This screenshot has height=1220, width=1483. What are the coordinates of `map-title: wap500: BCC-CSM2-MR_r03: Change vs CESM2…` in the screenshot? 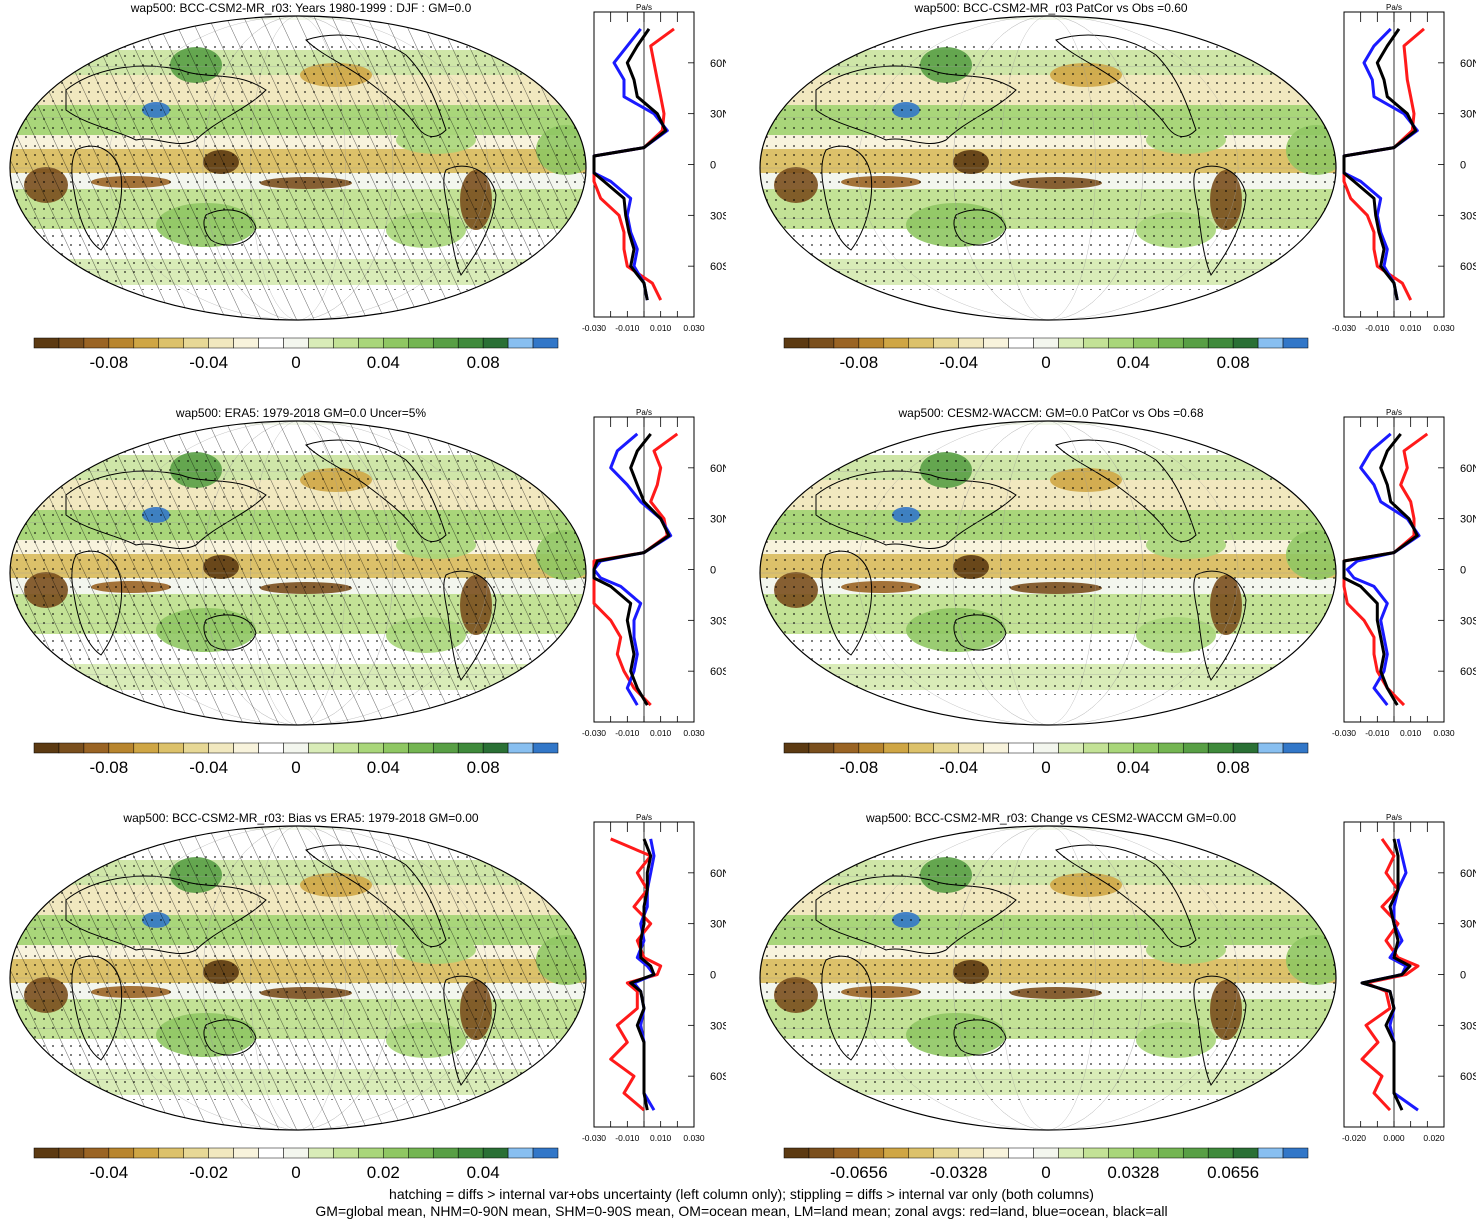 It's located at (1050, 818).